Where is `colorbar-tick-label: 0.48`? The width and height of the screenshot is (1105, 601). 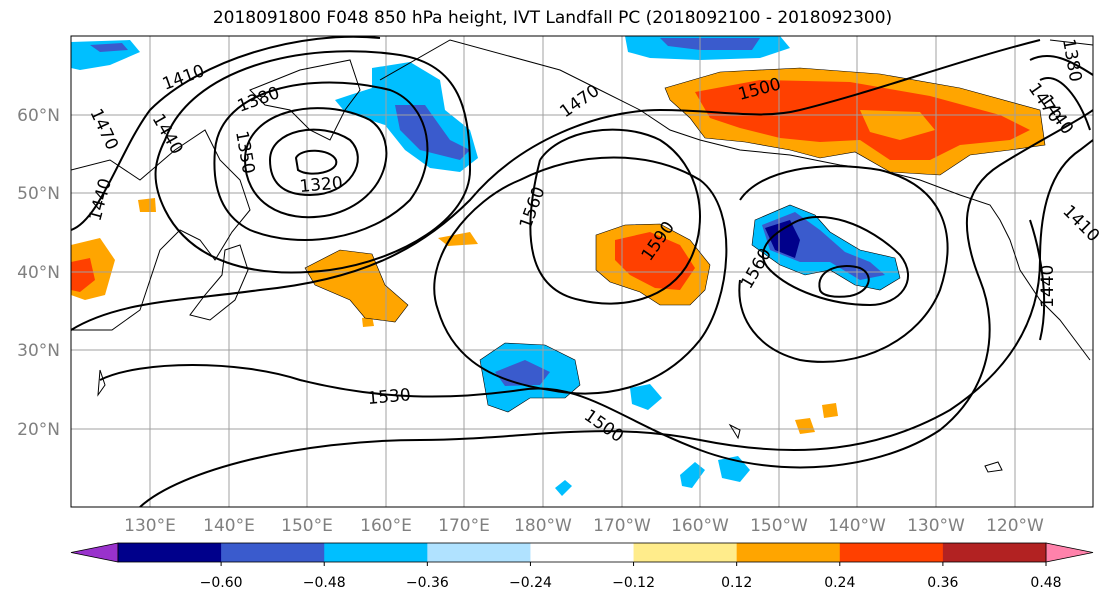 colorbar-tick-label: 0.48 is located at coordinates (1045, 583).